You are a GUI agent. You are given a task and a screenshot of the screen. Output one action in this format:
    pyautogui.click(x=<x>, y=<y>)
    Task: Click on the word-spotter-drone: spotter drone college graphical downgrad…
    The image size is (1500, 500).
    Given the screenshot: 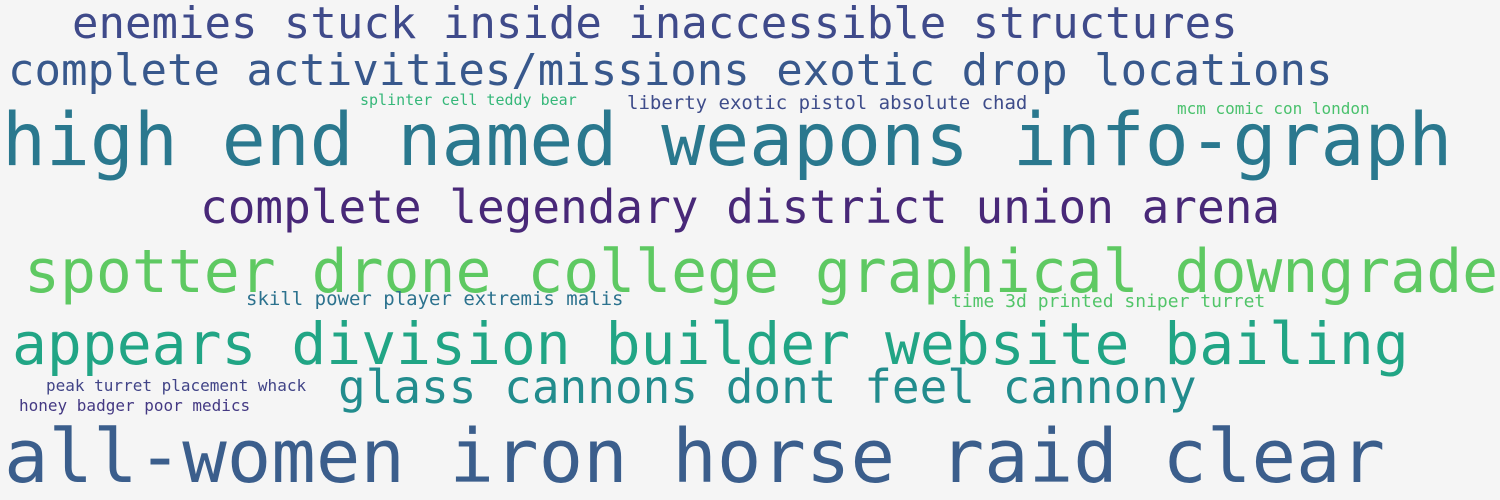 What is the action you would take?
    pyautogui.click(x=761, y=272)
    